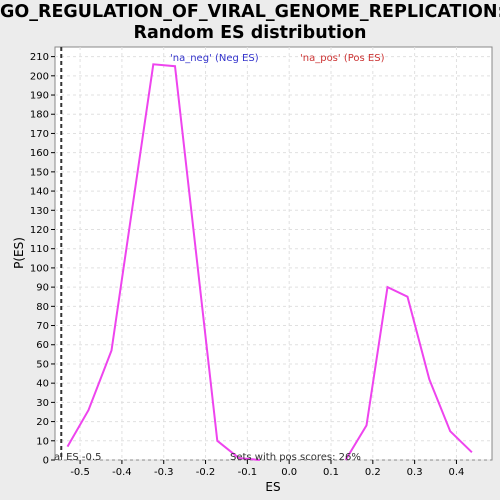 The image size is (500, 500). Describe the element at coordinates (267, 469) in the screenshot. I see `x-axis-ticks: -0.5 -0.4 -0.3 -0.2 -0.1 0.0 0.1 0.2 0.3 0.4` at that location.